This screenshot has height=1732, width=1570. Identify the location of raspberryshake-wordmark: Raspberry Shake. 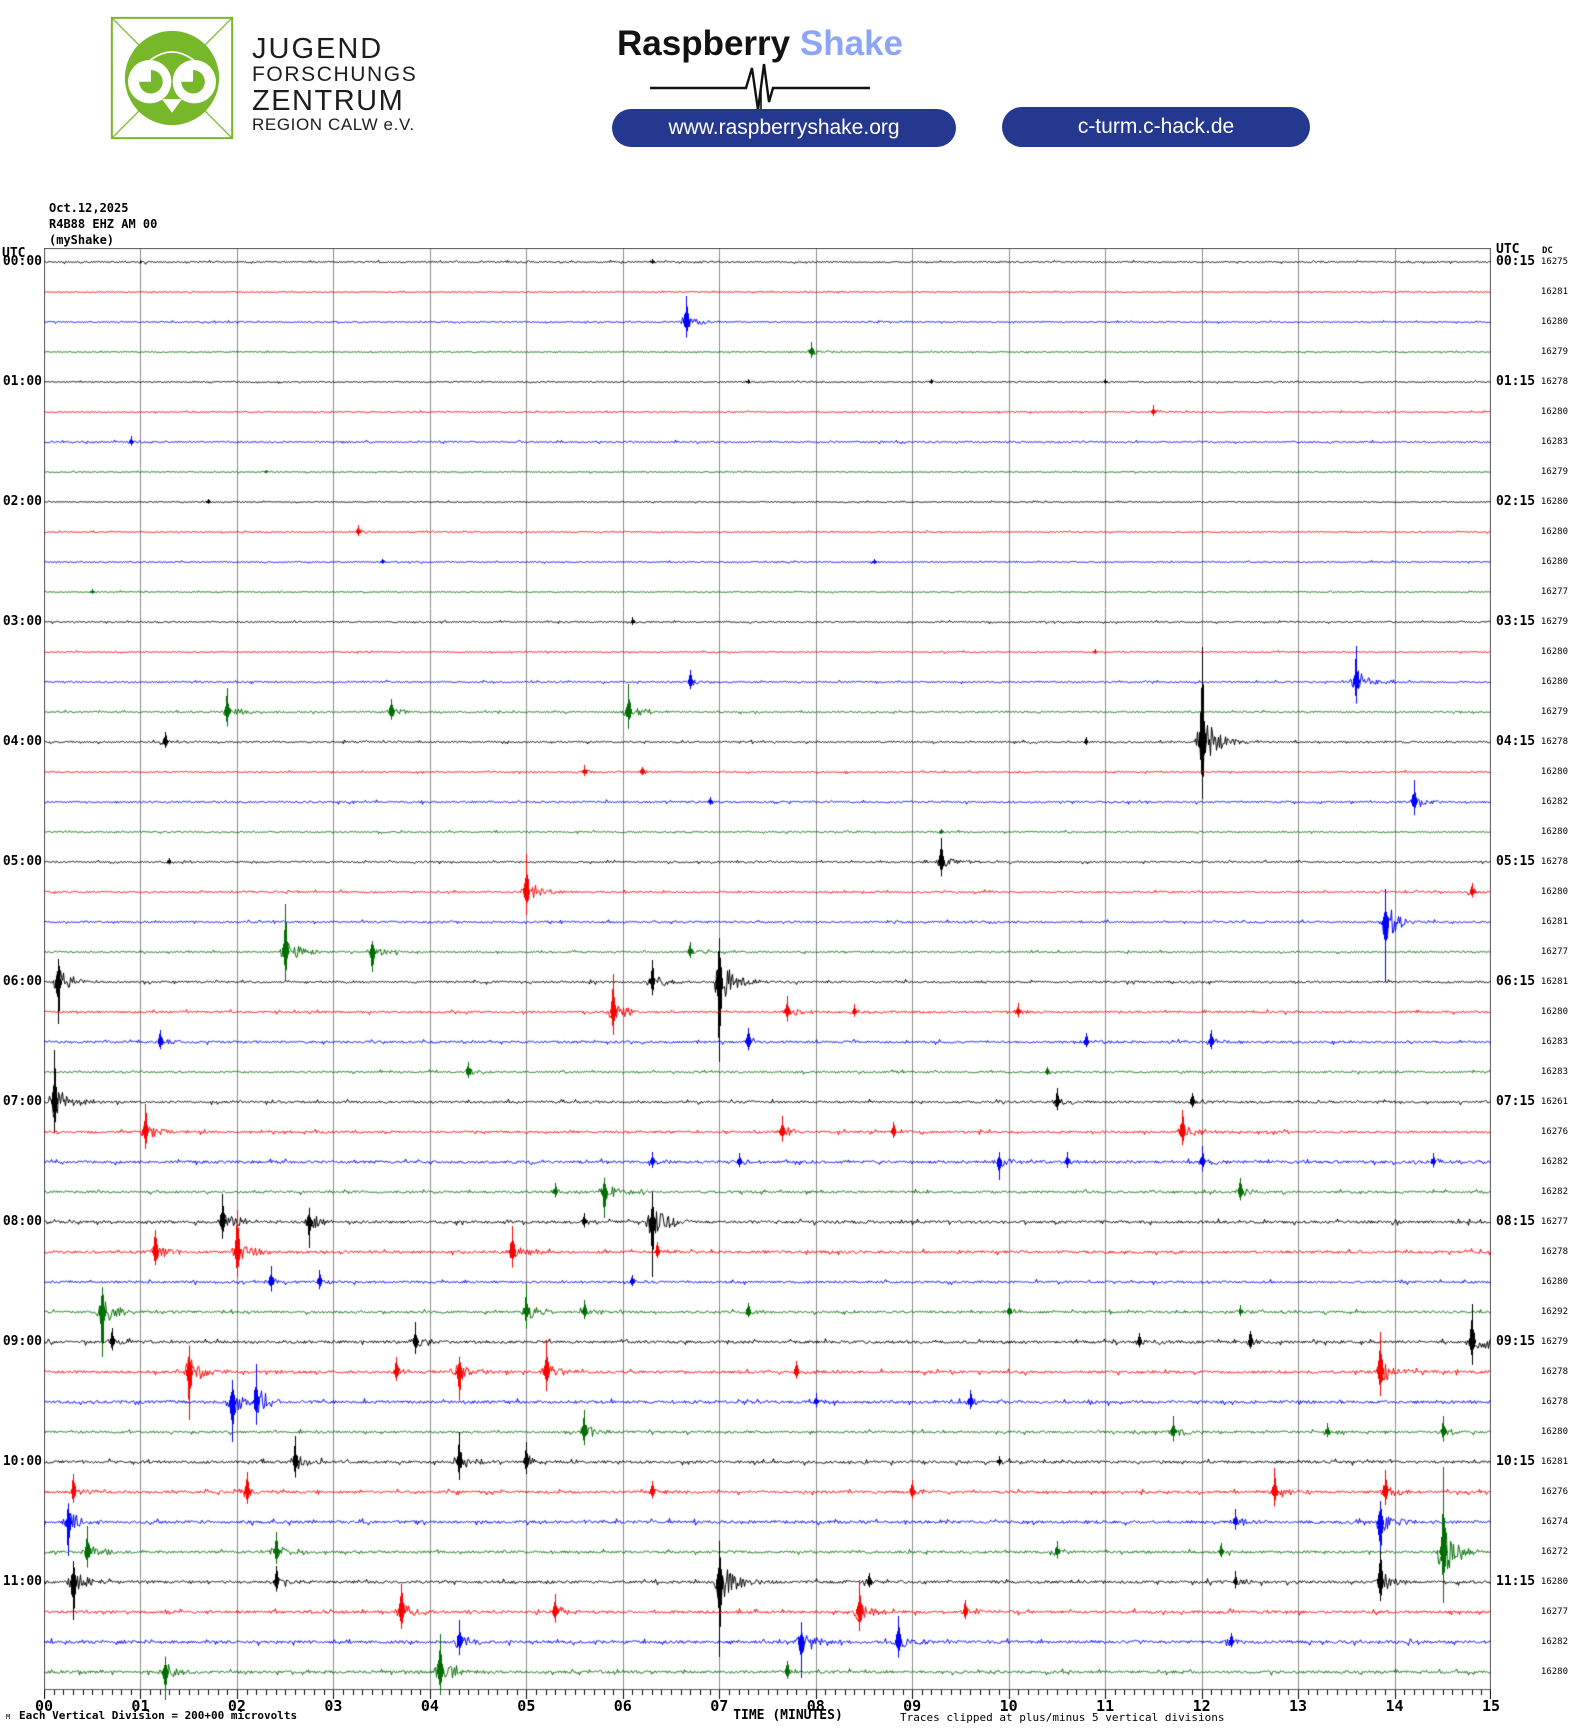
(760, 44).